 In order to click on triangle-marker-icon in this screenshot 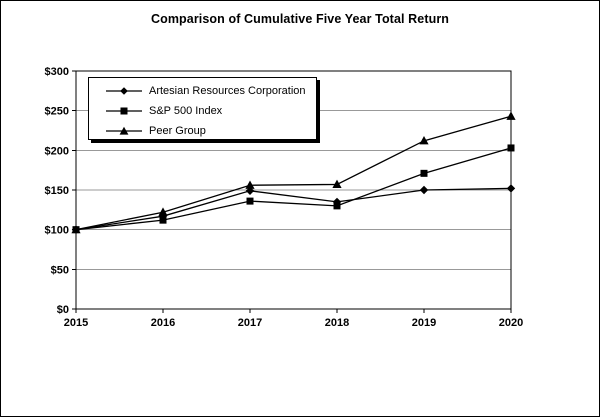, I will do `click(124, 130)`.